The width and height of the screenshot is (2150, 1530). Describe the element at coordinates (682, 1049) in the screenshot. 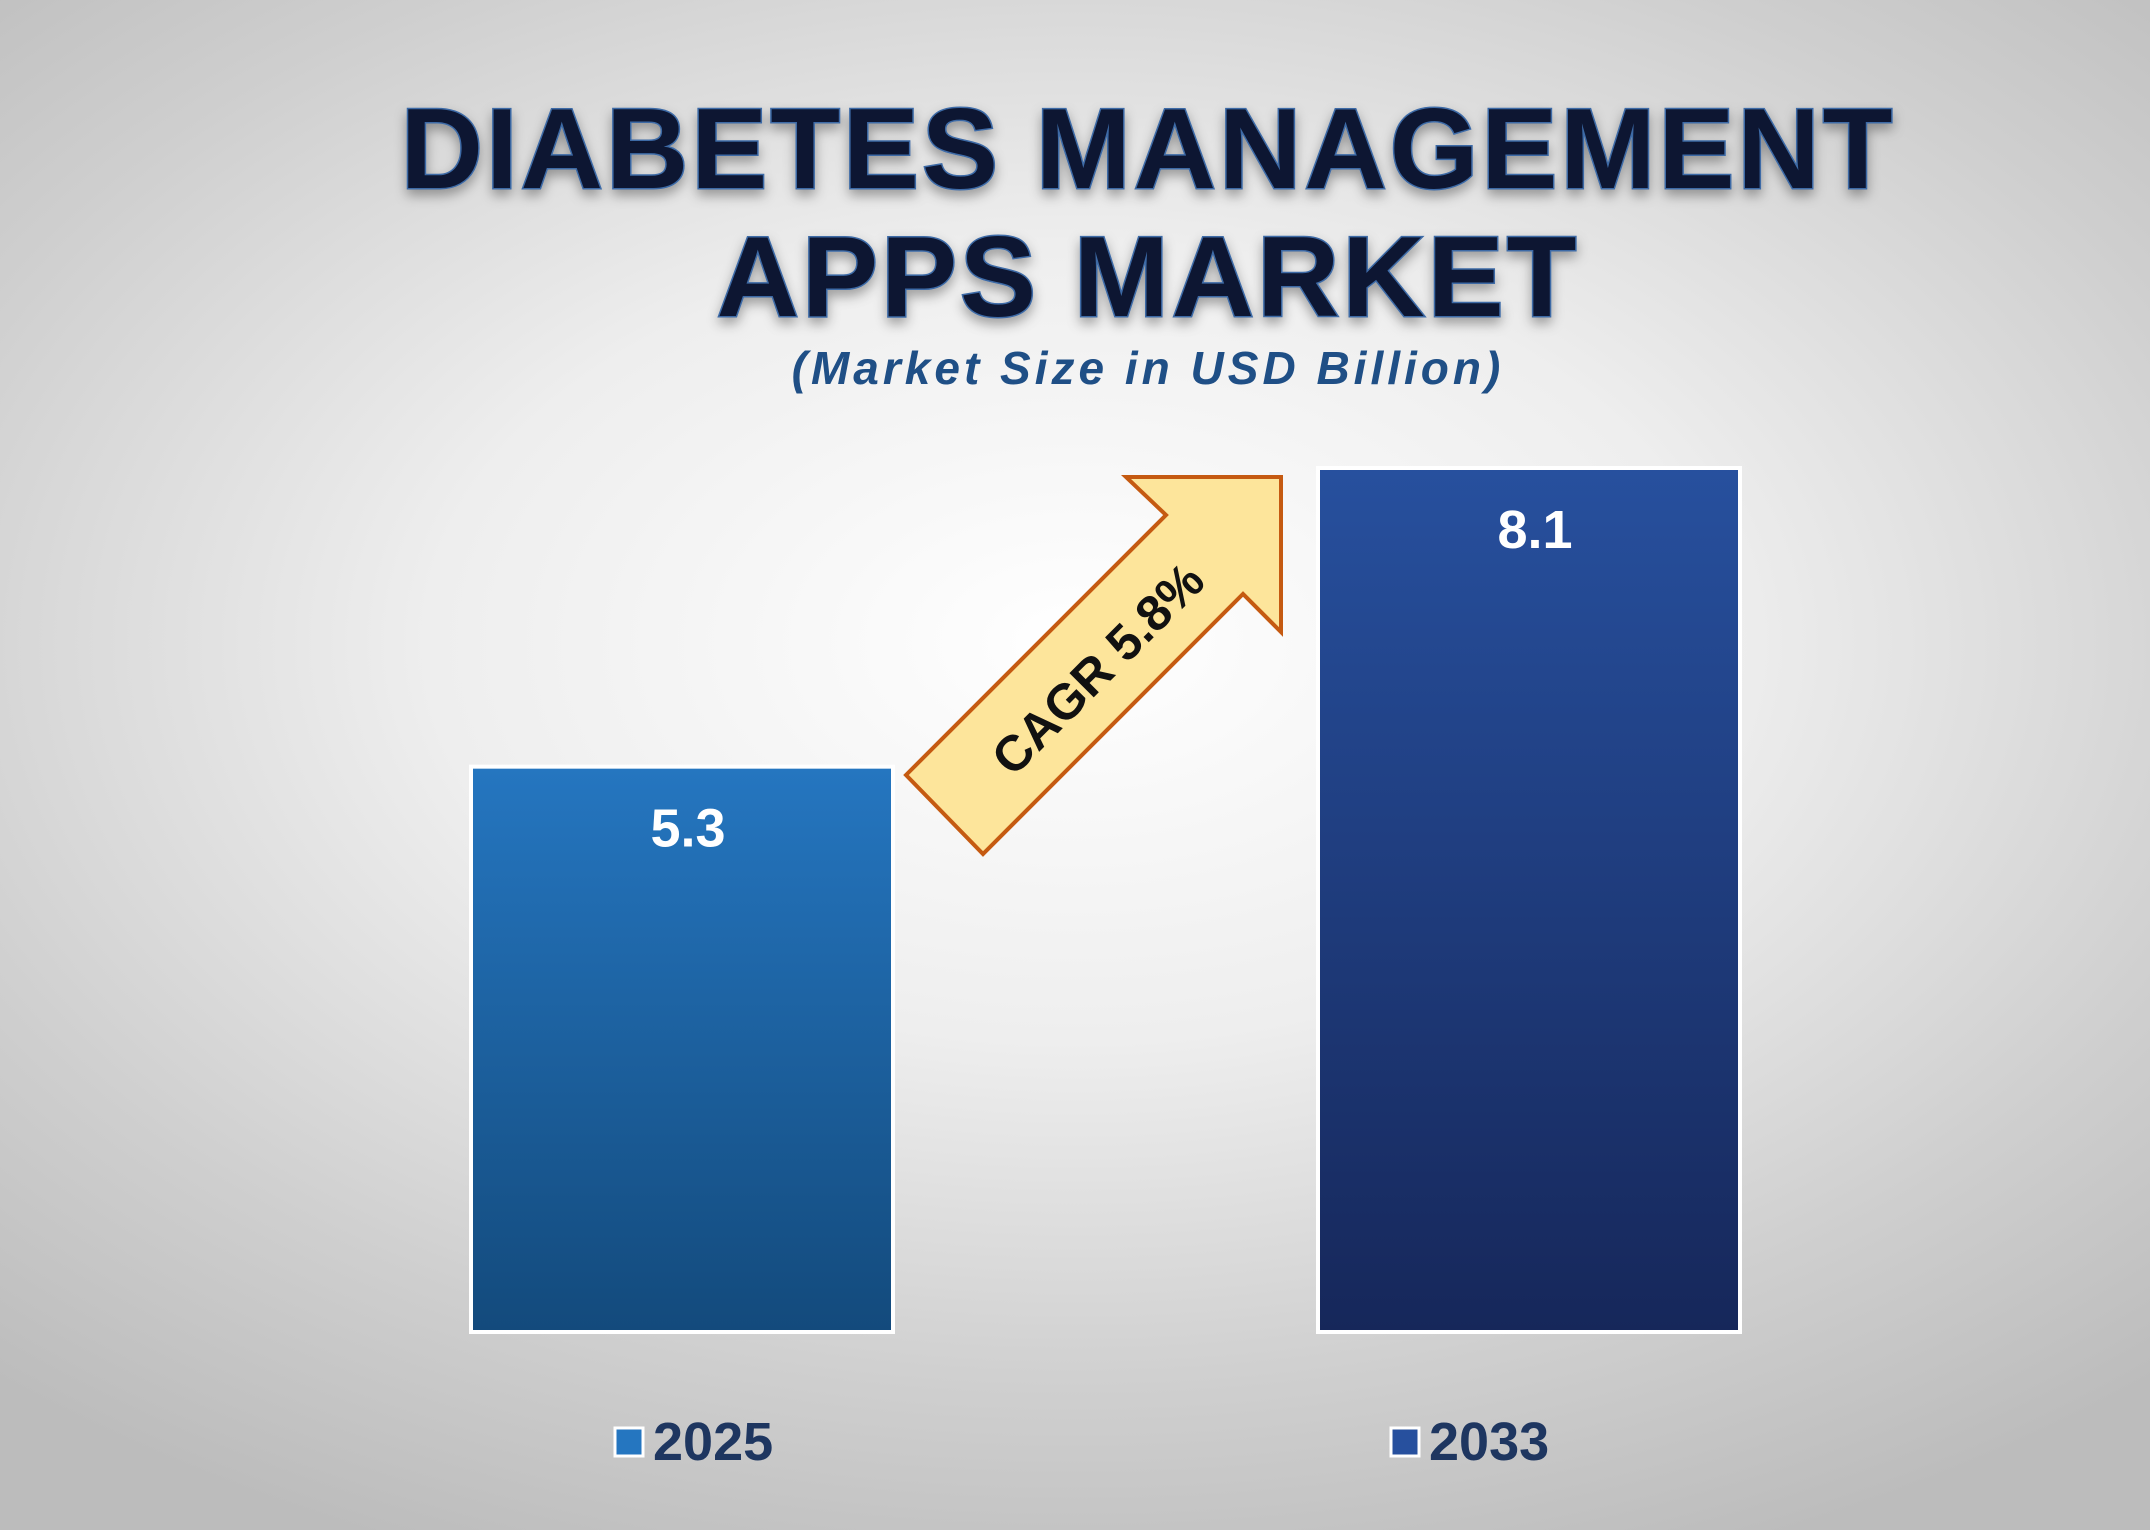

I see `bar-2025` at that location.